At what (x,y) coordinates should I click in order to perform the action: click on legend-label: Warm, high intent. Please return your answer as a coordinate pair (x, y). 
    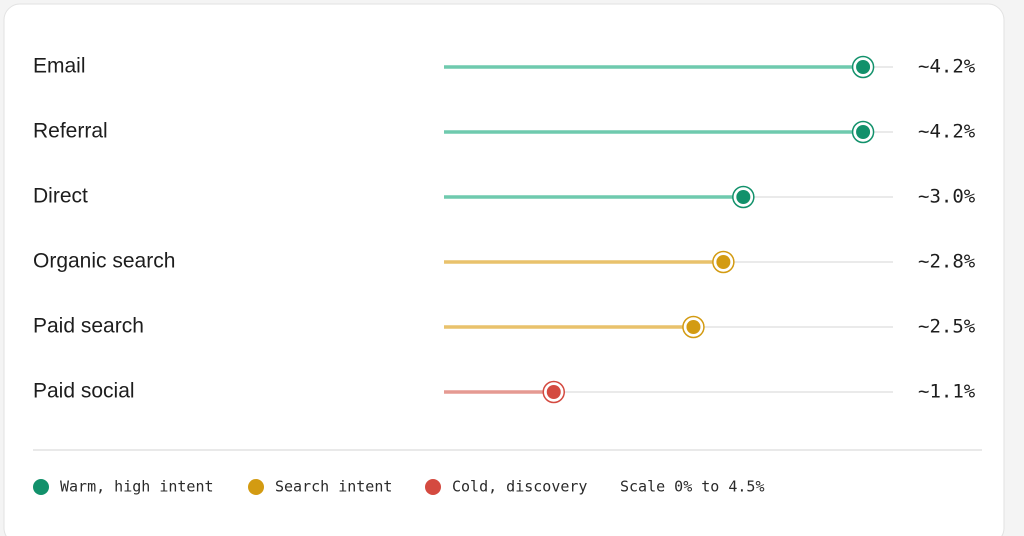
    Looking at the image, I should click on (137, 487).